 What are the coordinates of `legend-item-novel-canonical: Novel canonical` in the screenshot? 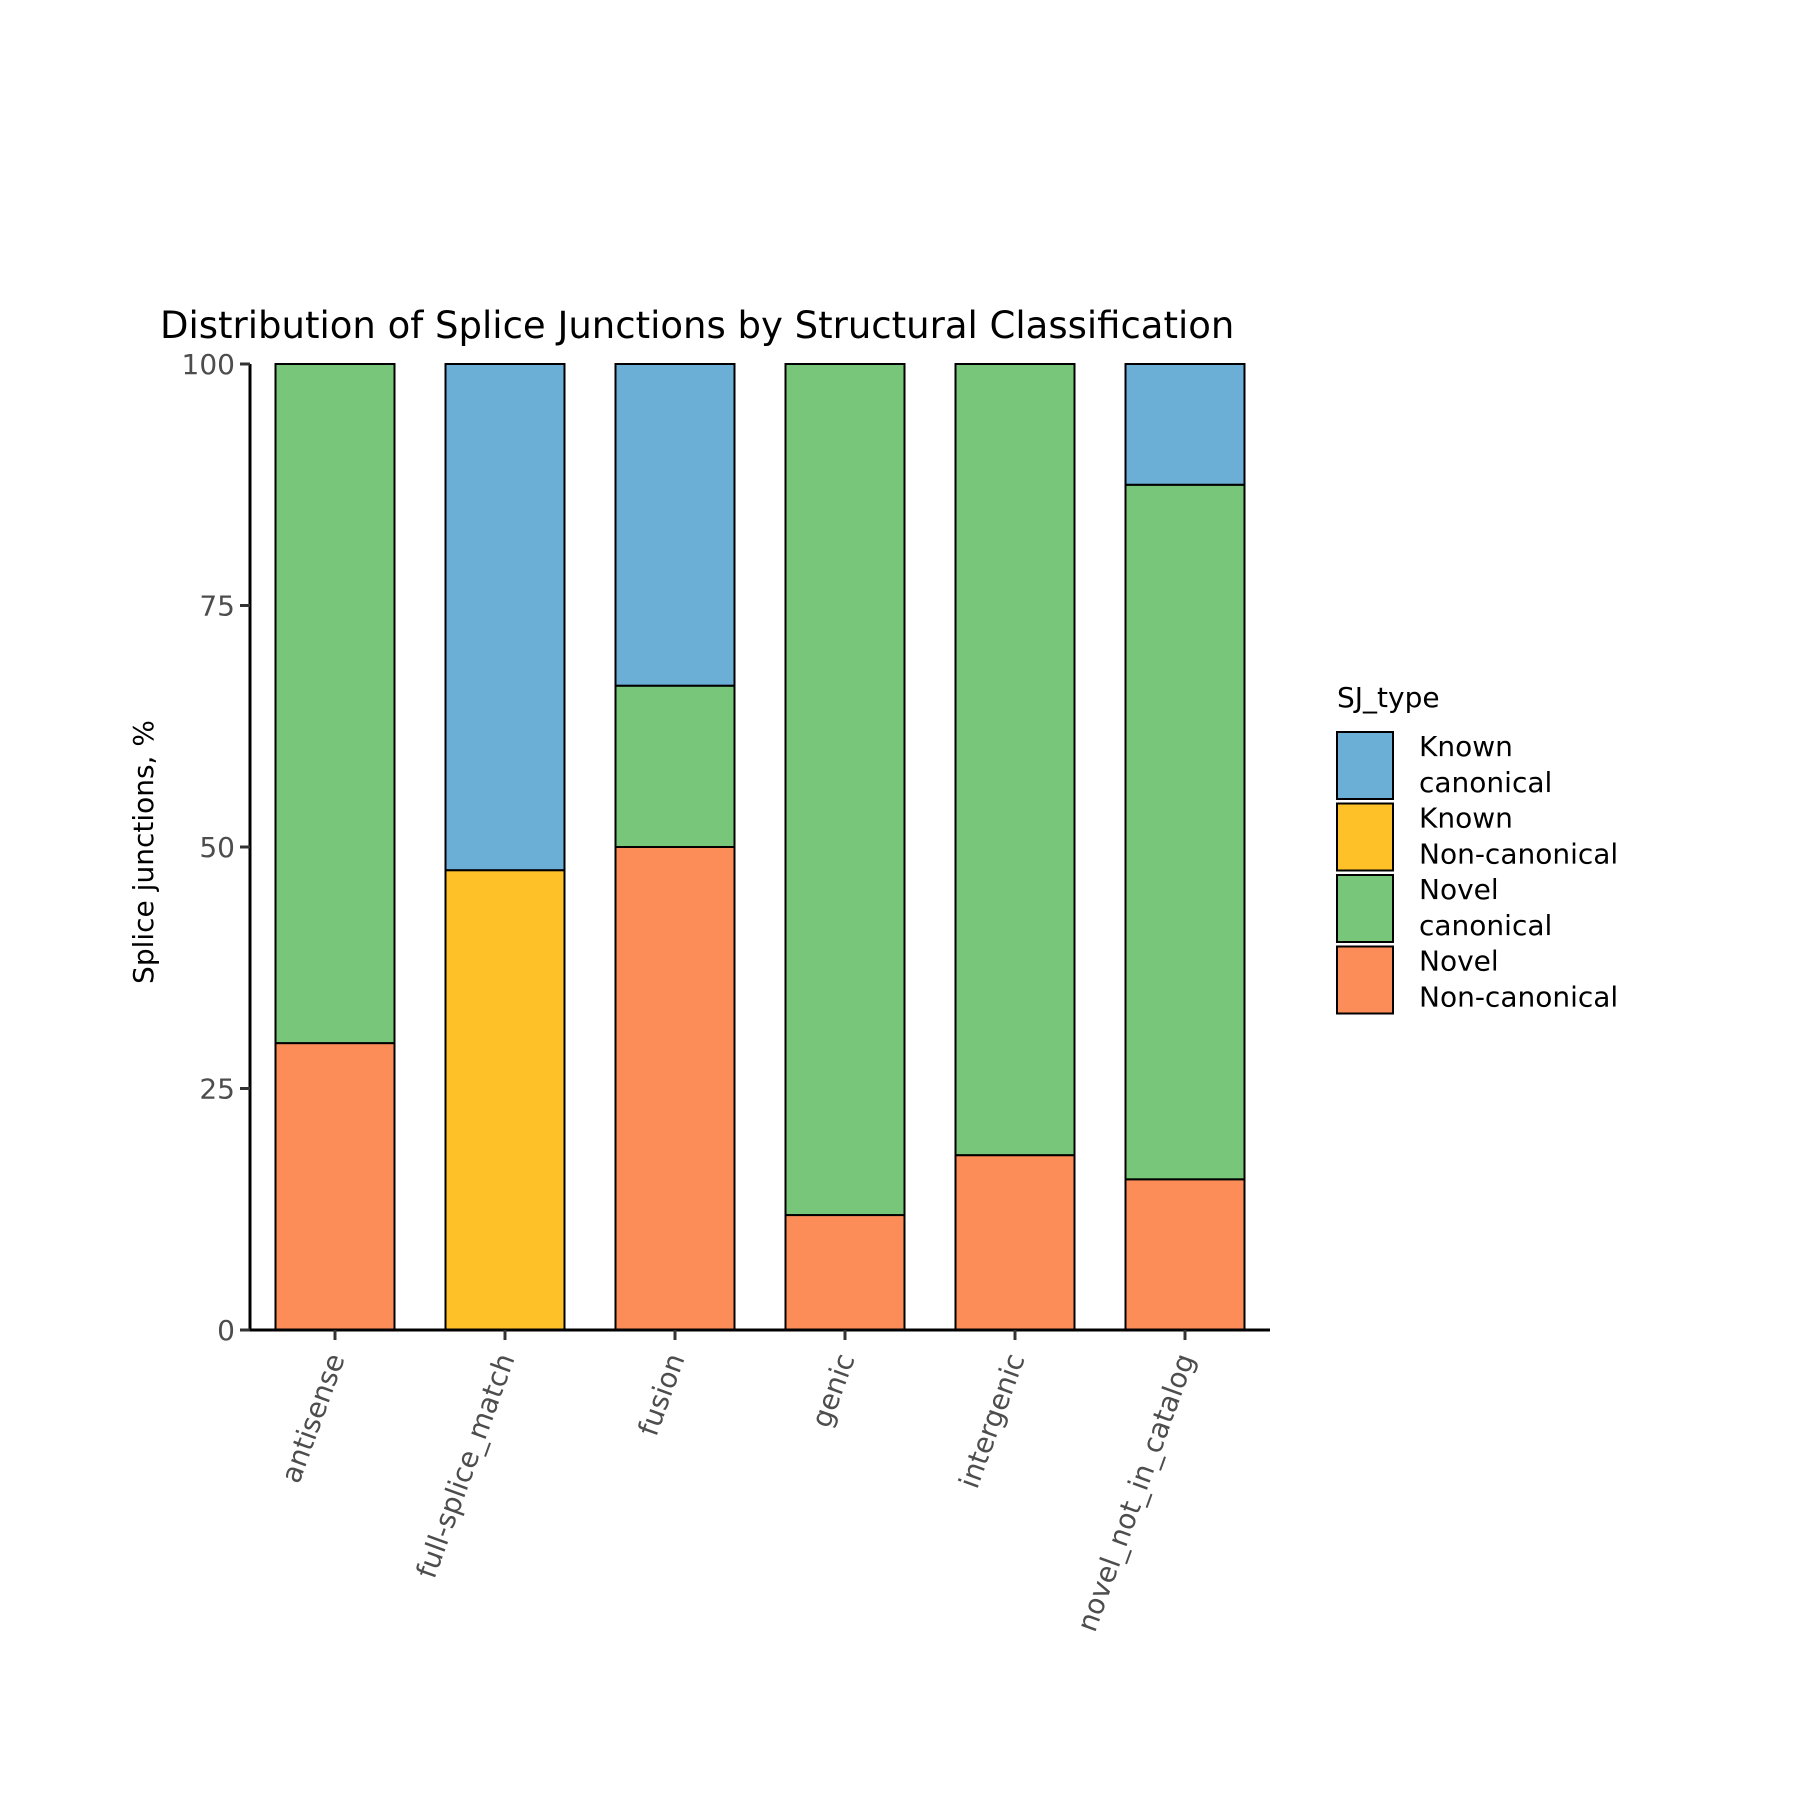 It's located at (1444, 908).